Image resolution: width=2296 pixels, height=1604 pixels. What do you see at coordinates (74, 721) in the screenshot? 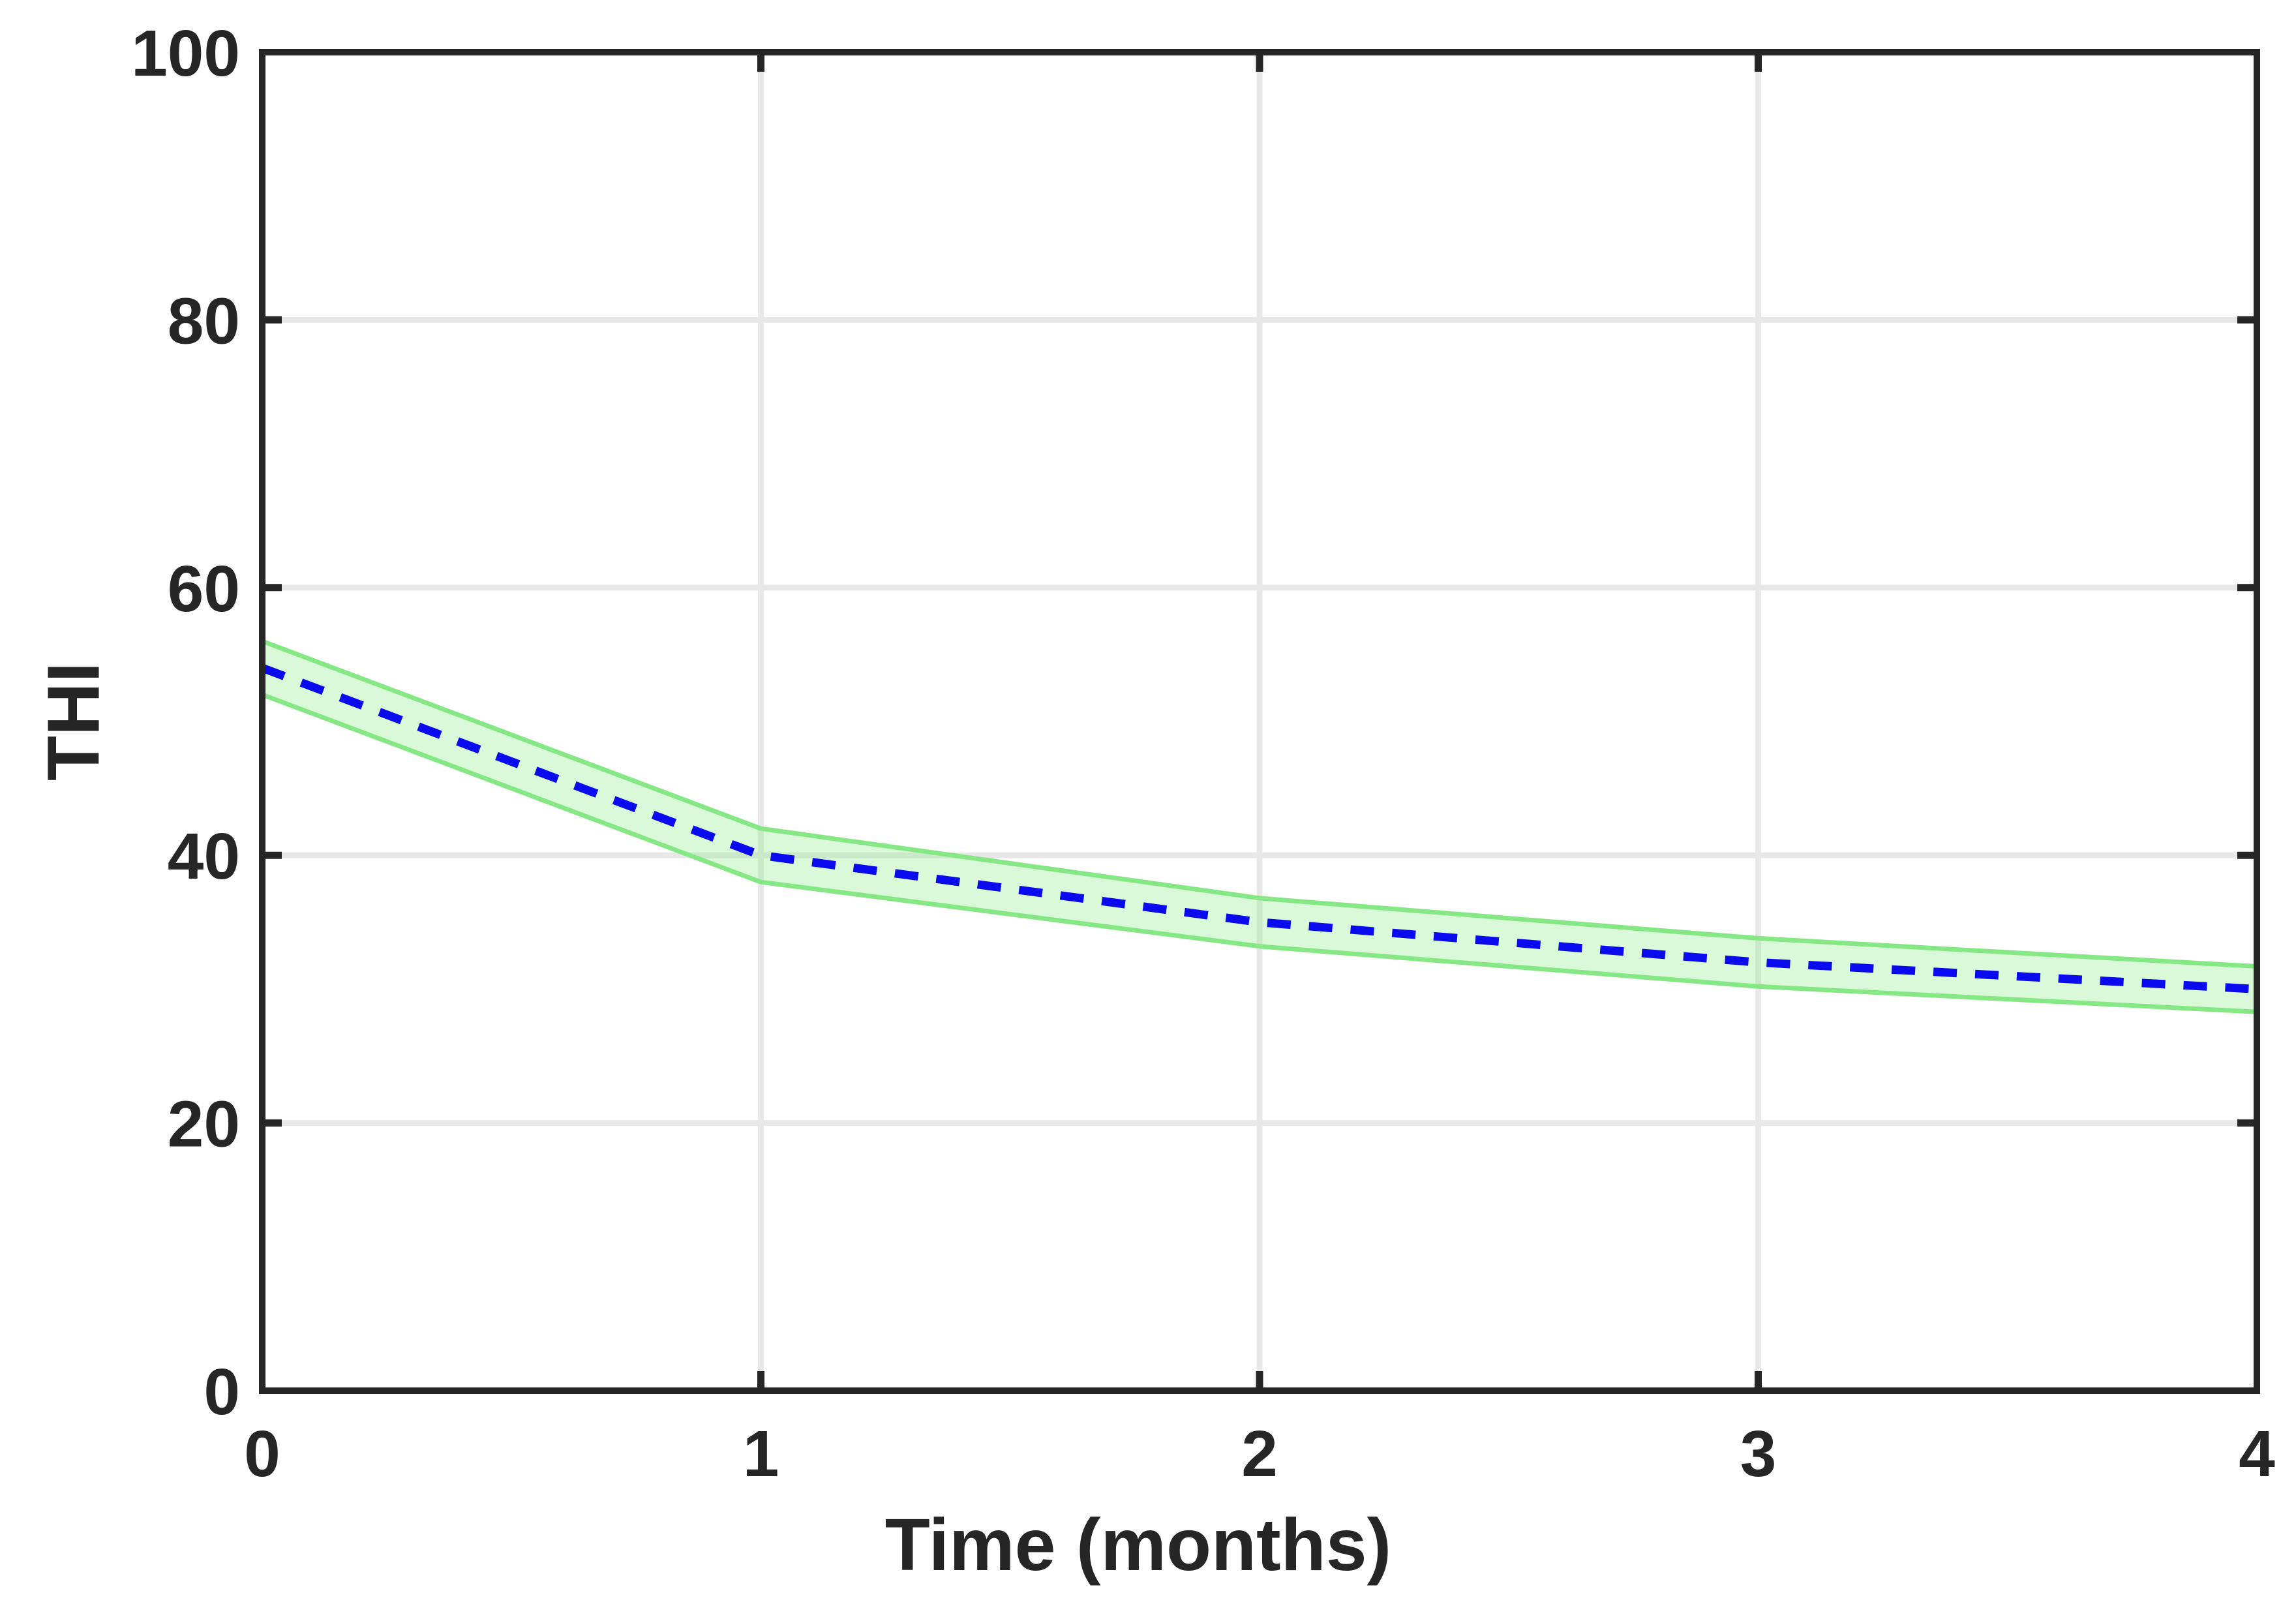
I see `y-axis-label: THI` at bounding box center [74, 721].